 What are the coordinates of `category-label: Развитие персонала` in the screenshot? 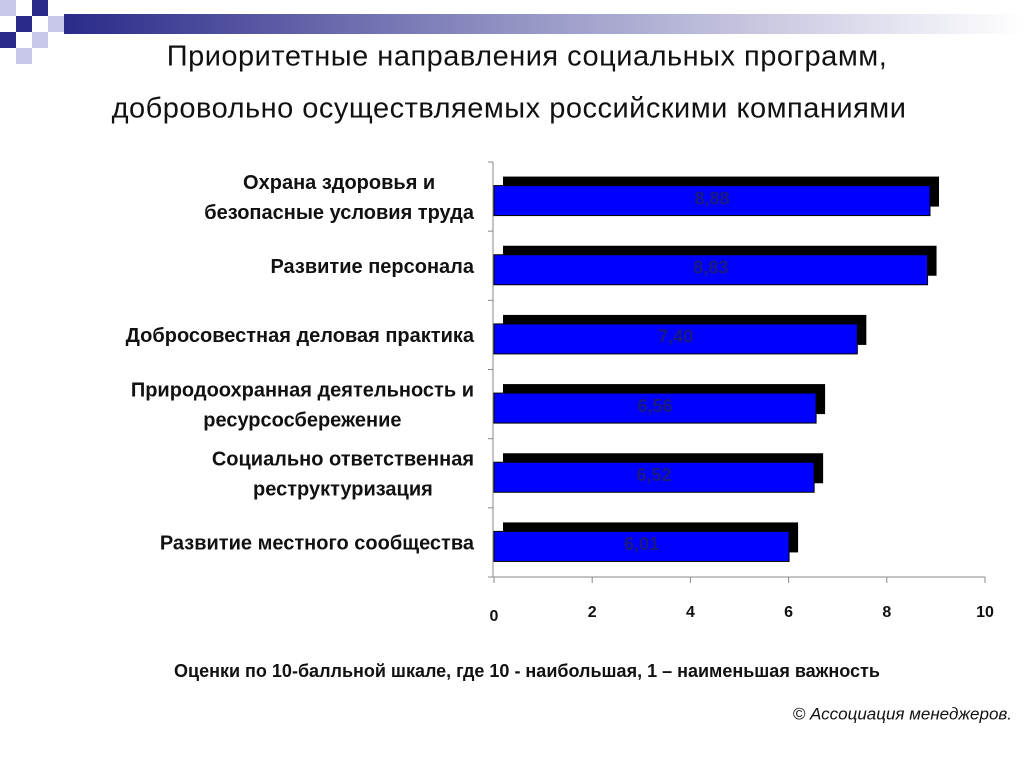 It's located at (372, 267).